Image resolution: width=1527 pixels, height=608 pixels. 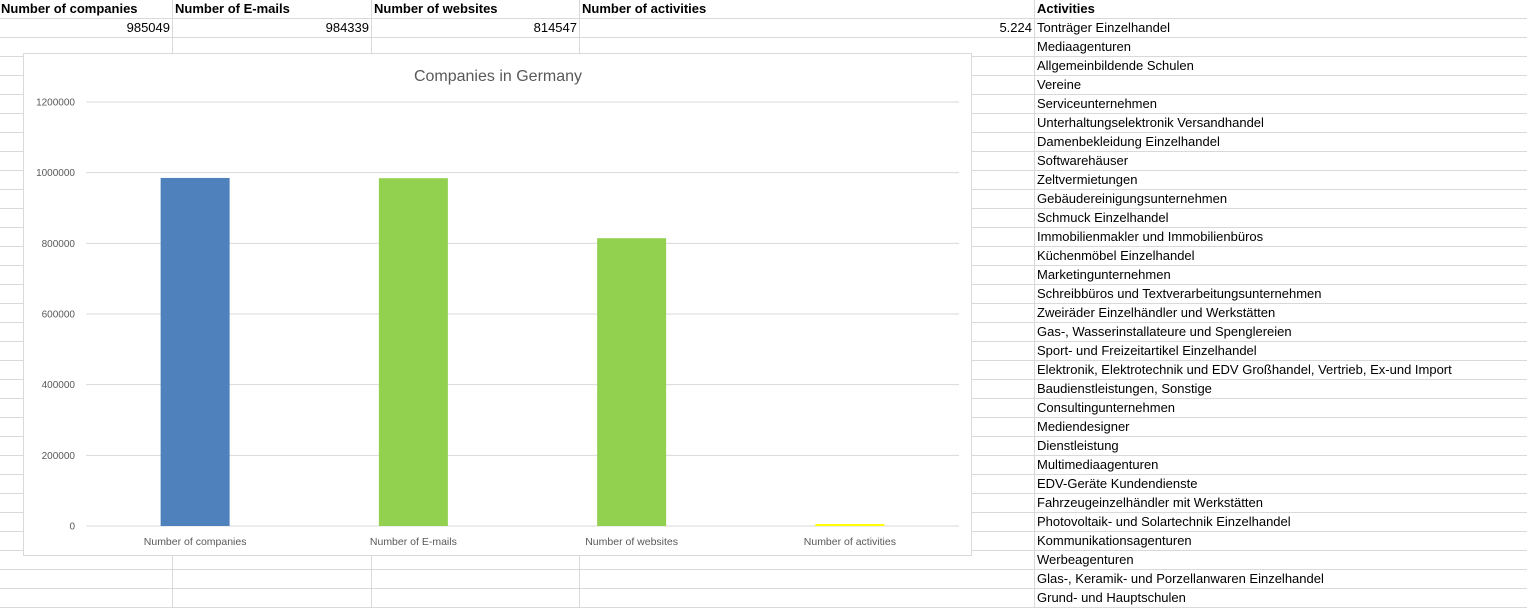 I want to click on value-number-of-emails: 984339, so click(x=347, y=27).